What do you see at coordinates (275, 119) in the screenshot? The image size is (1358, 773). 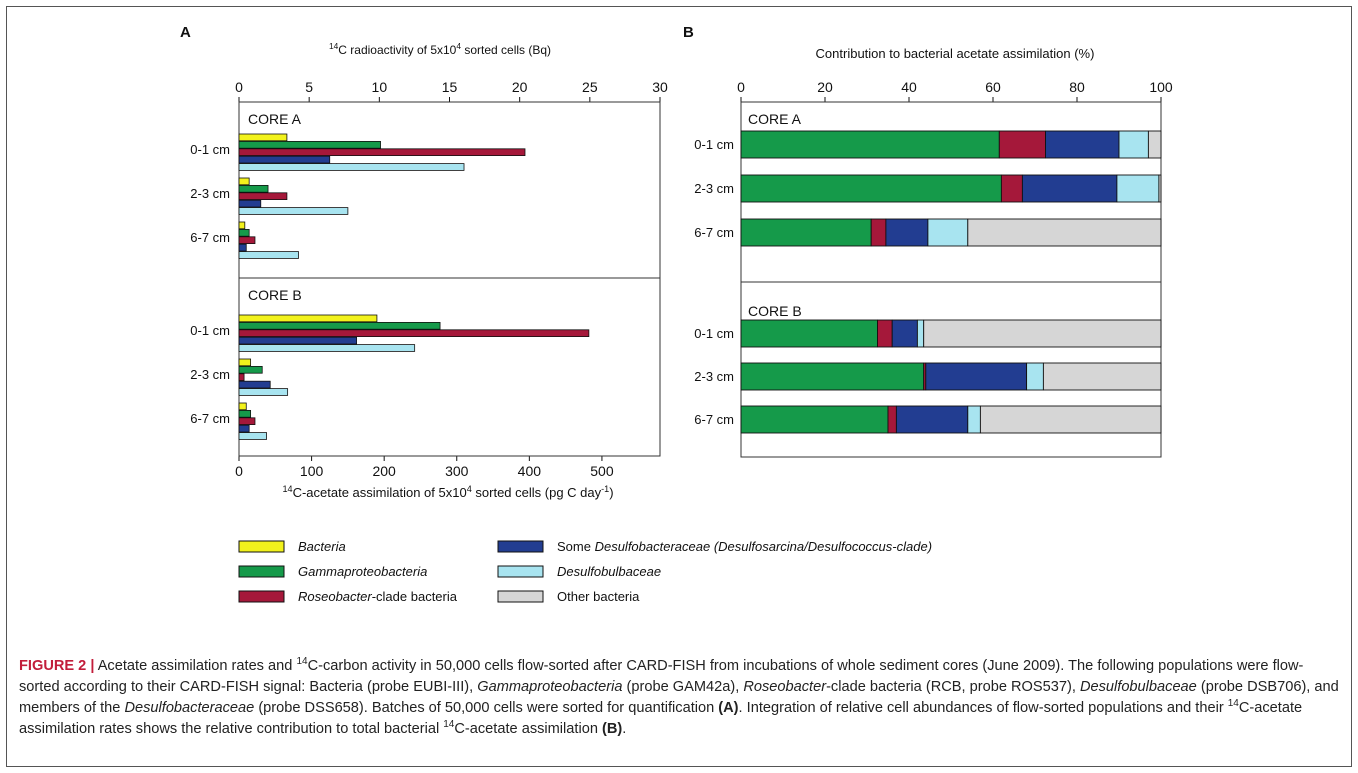 I see `core-label-a: CORE A` at bounding box center [275, 119].